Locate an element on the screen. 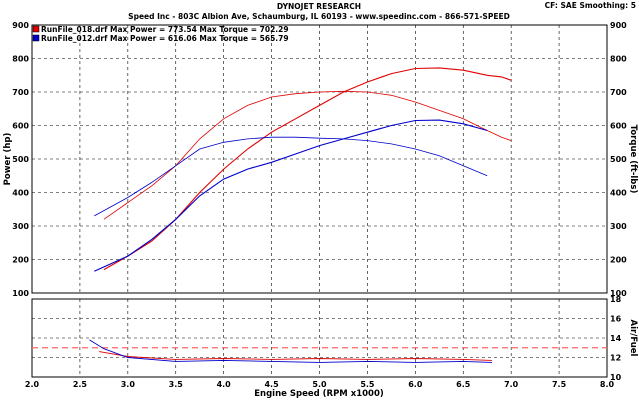 This screenshot has width=639, height=400. power-tick-label: 900 is located at coordinates (20, 25).